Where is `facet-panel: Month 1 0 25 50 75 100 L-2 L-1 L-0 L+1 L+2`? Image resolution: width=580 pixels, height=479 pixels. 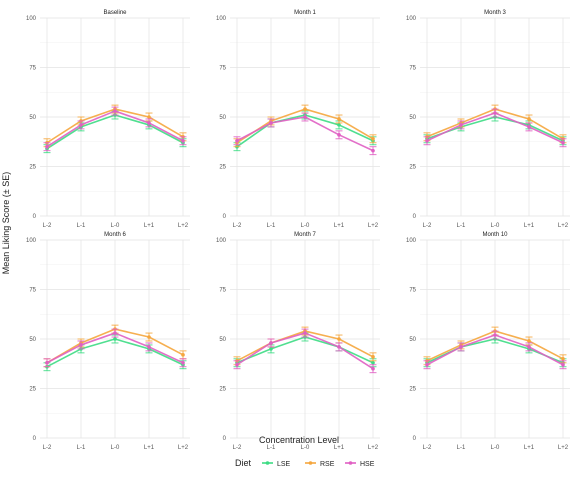
facet-panel: Month 1 0 25 50 75 100 L-2 L-1 L-0 L+1 L+2 is located at coordinates (298, 119).